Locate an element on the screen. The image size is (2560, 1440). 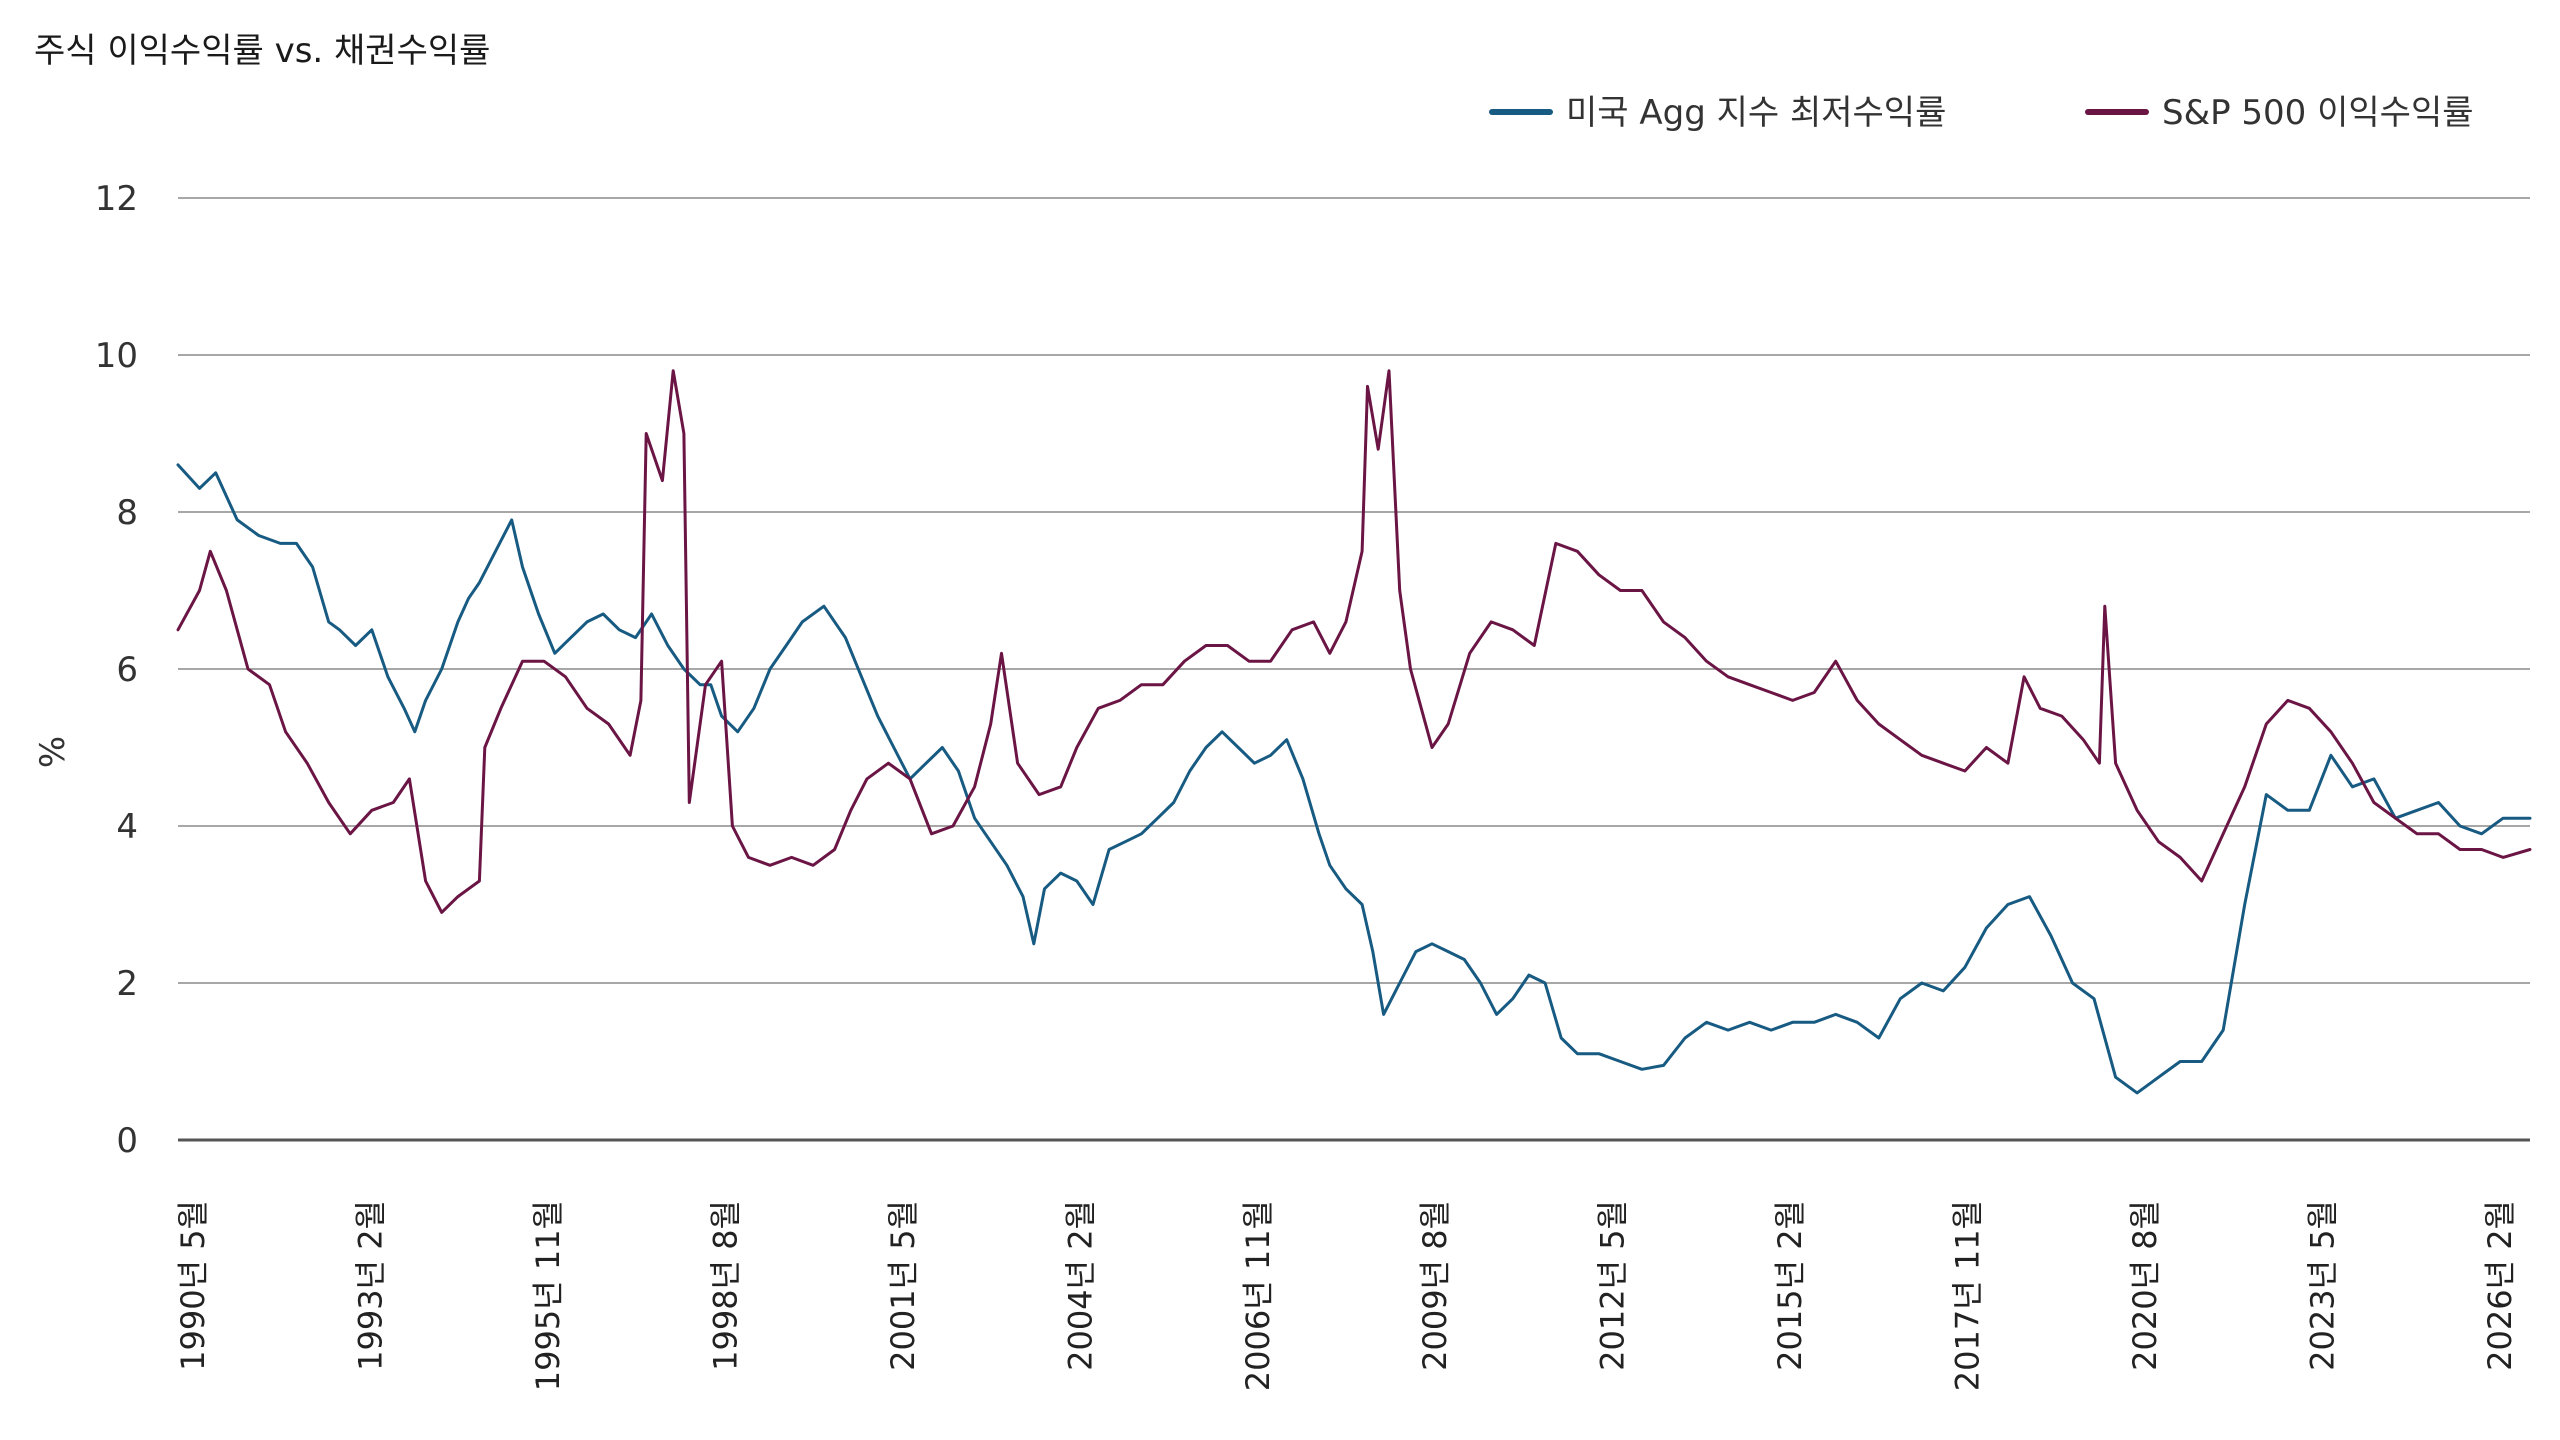
y-axis-label: % is located at coordinates (53, 752).